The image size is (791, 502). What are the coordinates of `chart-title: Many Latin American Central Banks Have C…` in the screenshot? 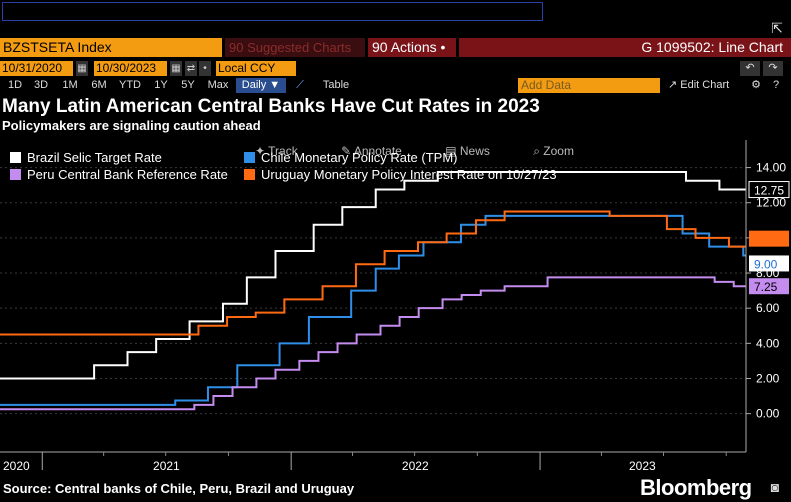 It's located at (271, 106).